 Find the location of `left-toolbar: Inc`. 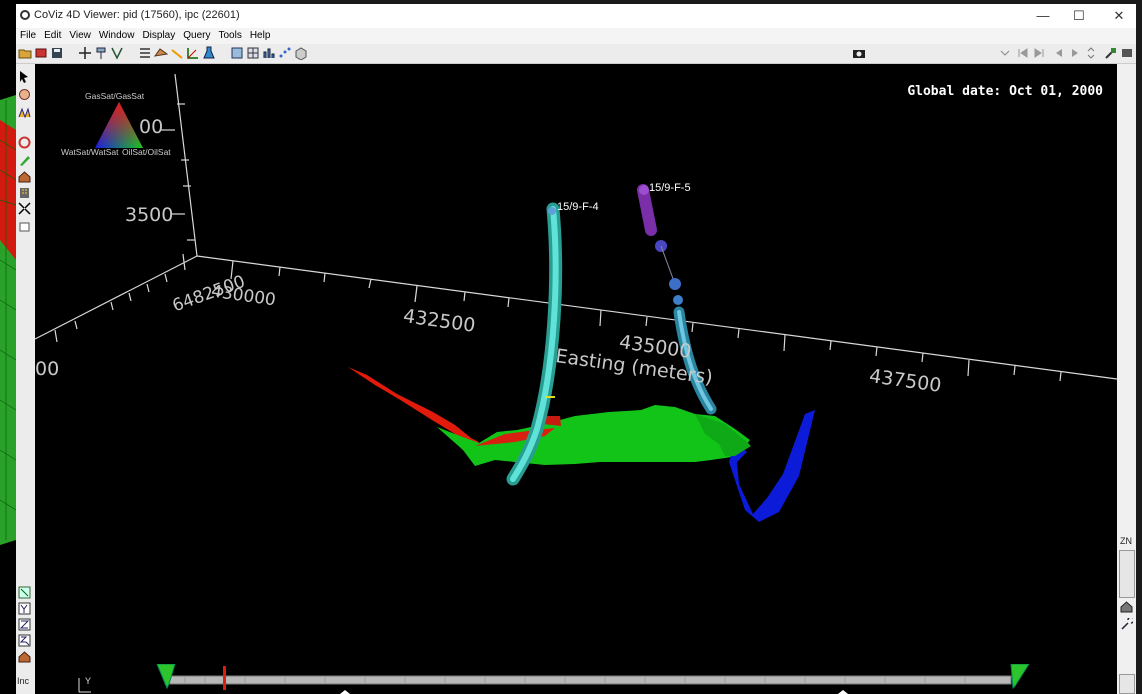

left-toolbar: Inc is located at coordinates (25, 379).